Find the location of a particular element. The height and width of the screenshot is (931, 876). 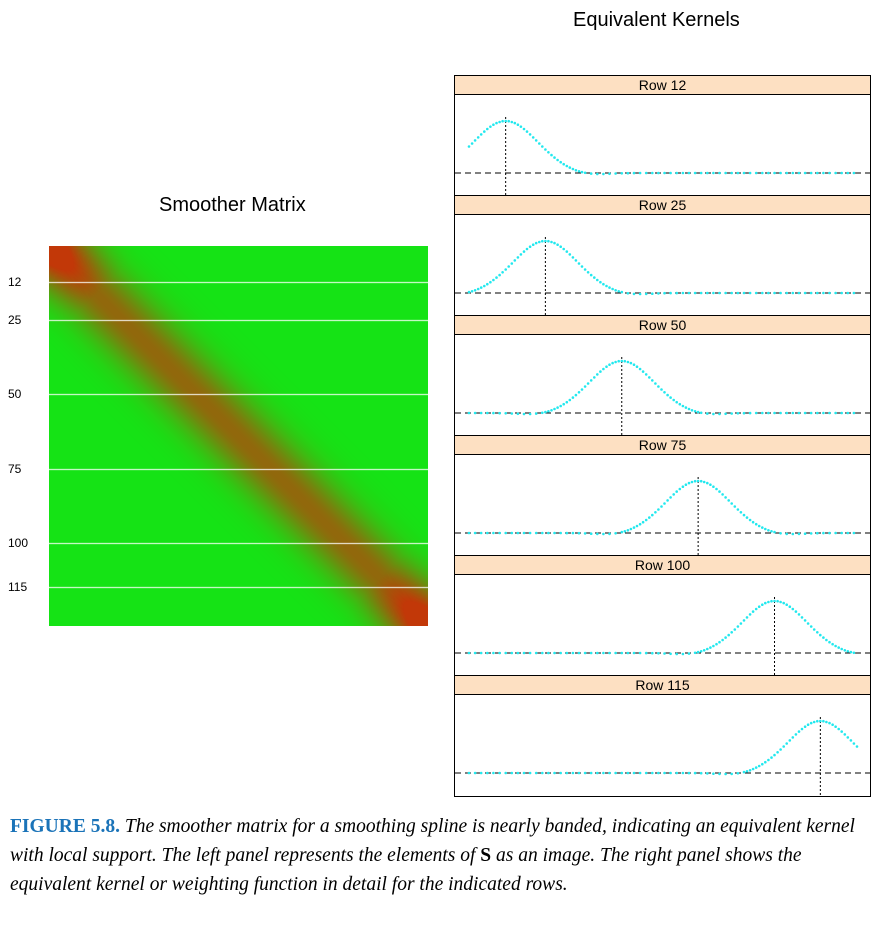

matrix-row-label: 25 is located at coordinates (15, 320).